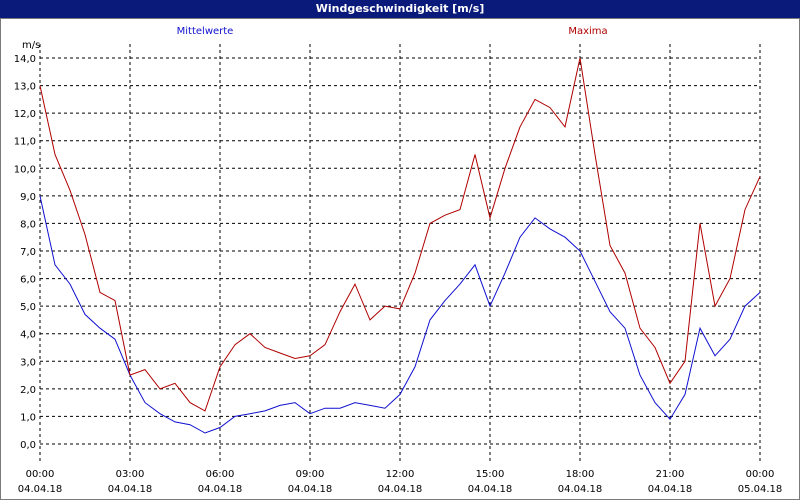 The height and width of the screenshot is (500, 800). What do you see at coordinates (25, 87) in the screenshot?
I see `y-tick-label: 13,0` at bounding box center [25, 87].